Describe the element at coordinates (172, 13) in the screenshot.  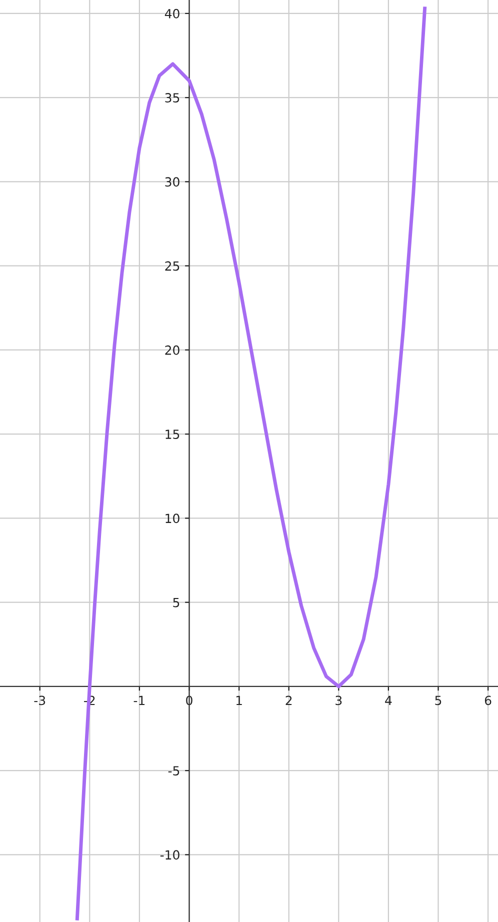
I see `y-tick-label: 40` at that location.